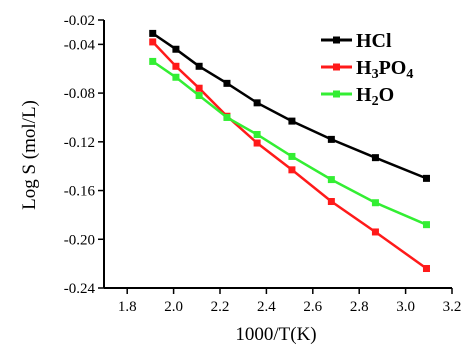  Describe the element at coordinates (220, 307) in the screenshot. I see `x-tick-label: 2.2` at that location.